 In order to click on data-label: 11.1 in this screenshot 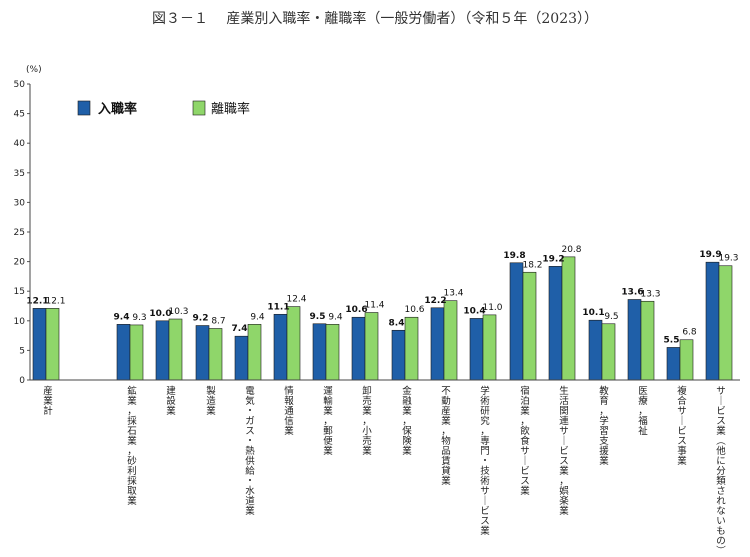, I will do `click(278, 307)`.